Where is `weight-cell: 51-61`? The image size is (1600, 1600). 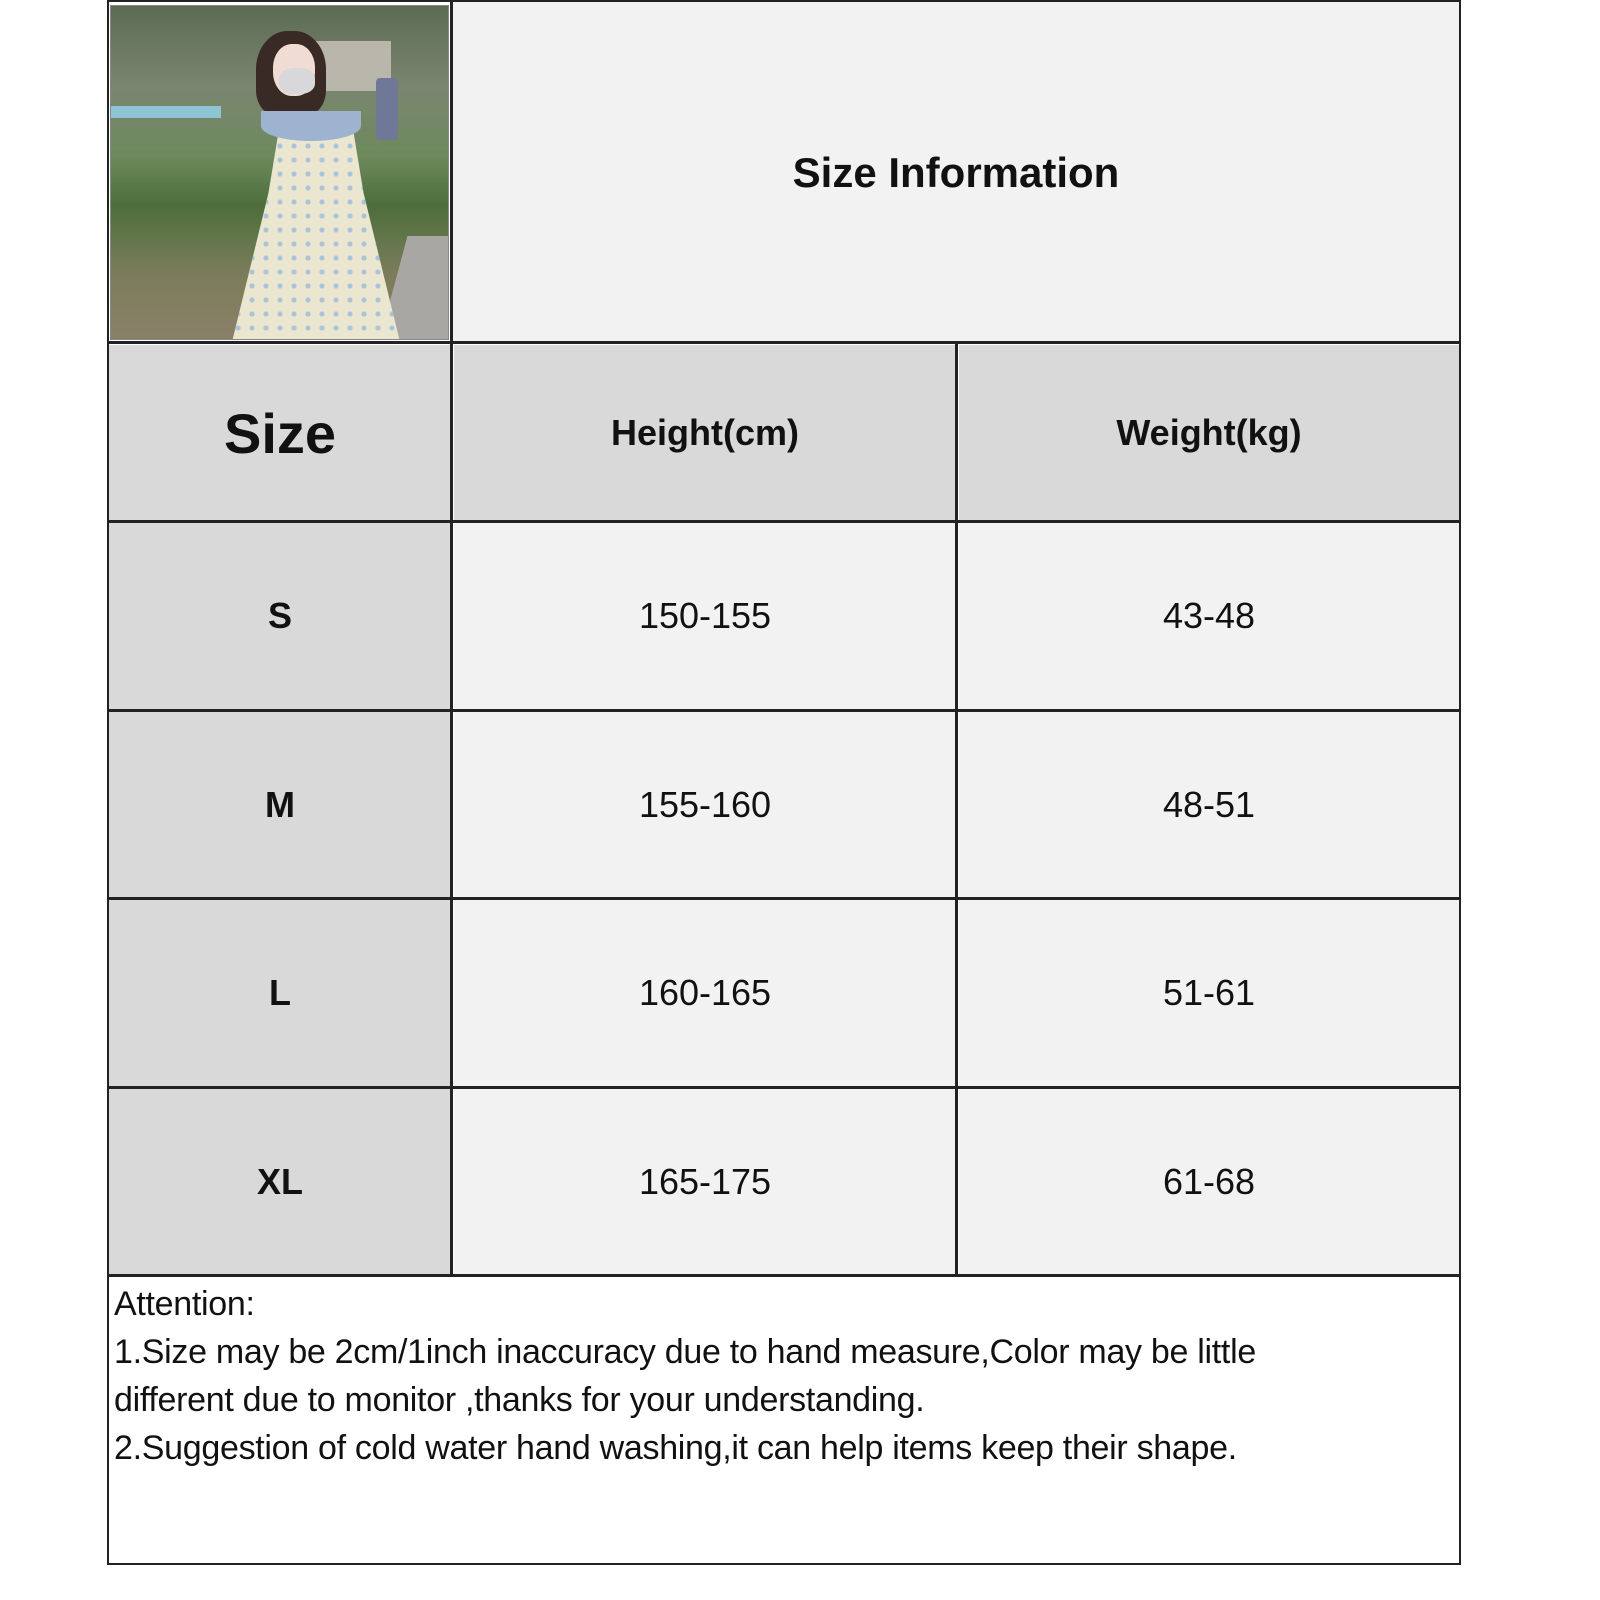 weight-cell: 51-61 is located at coordinates (1209, 993).